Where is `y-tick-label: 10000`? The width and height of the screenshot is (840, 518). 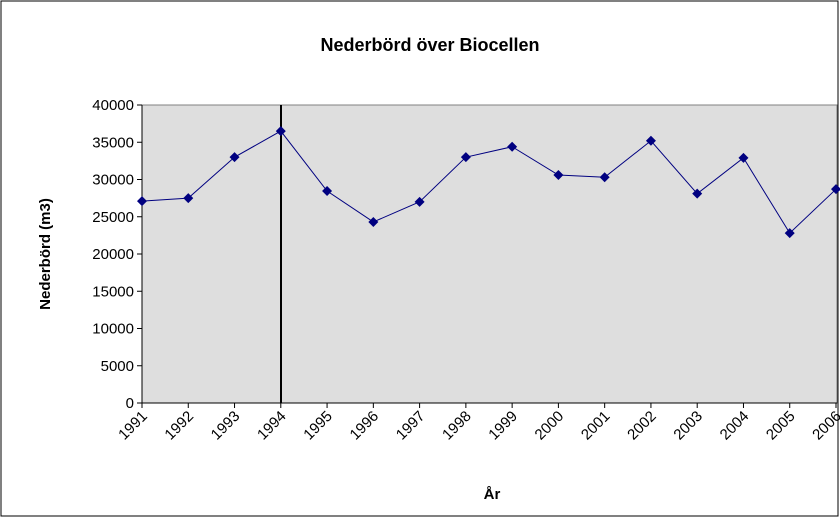 y-tick-label: 10000 is located at coordinates (113, 329).